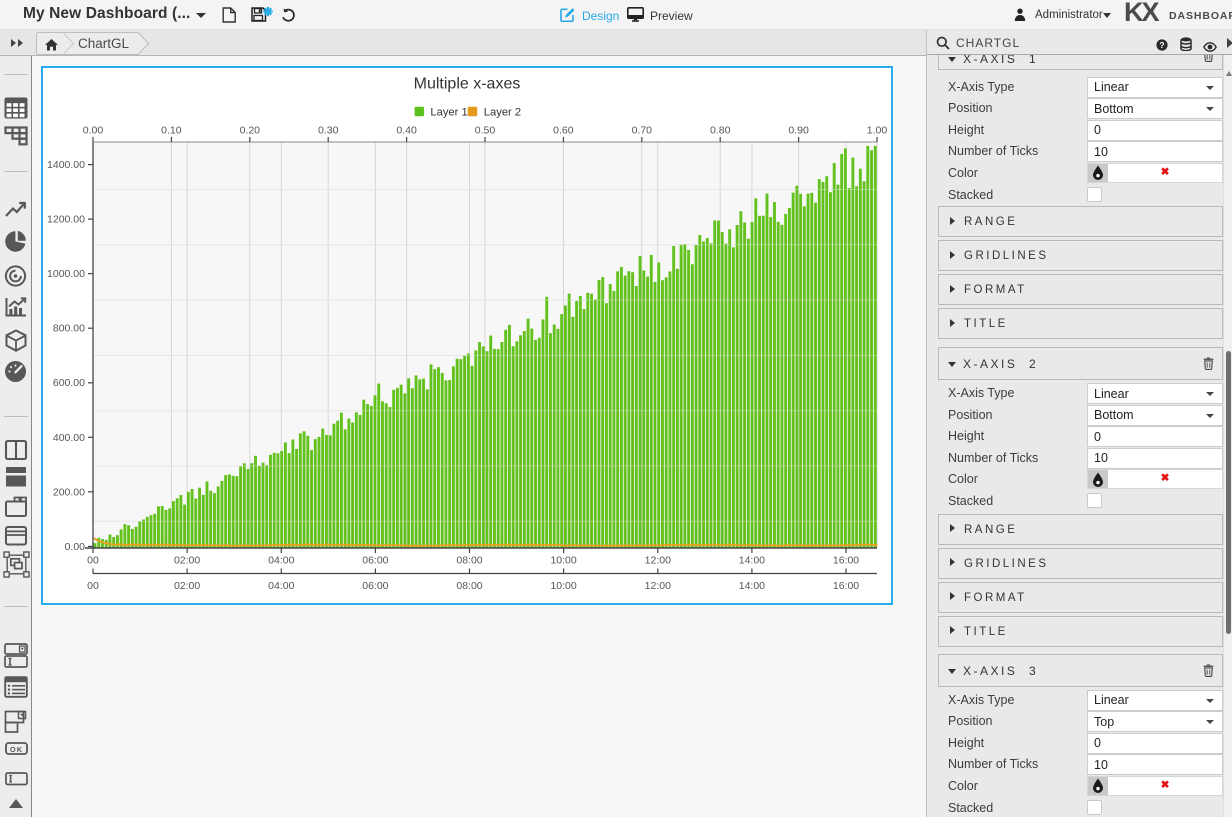 The height and width of the screenshot is (817, 1232). Describe the element at coordinates (448, 112) in the screenshot. I see `svg-text: Layer 1` at that location.